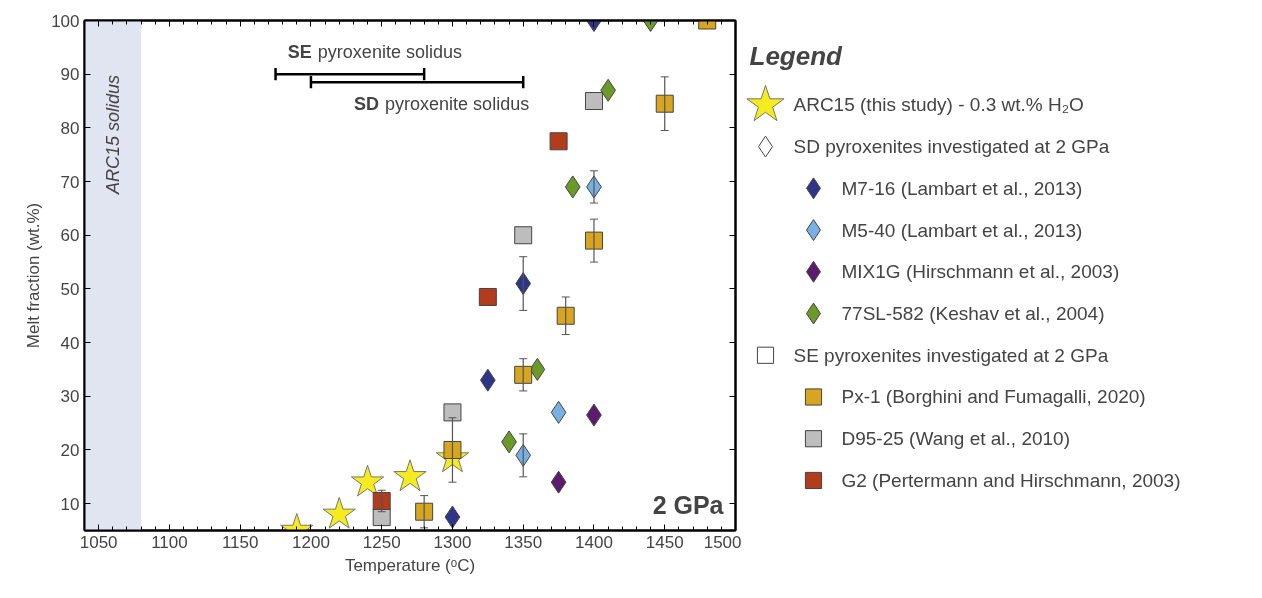  What do you see at coordinates (311, 542) in the screenshot?
I see `x-tick-label: 1200` at bounding box center [311, 542].